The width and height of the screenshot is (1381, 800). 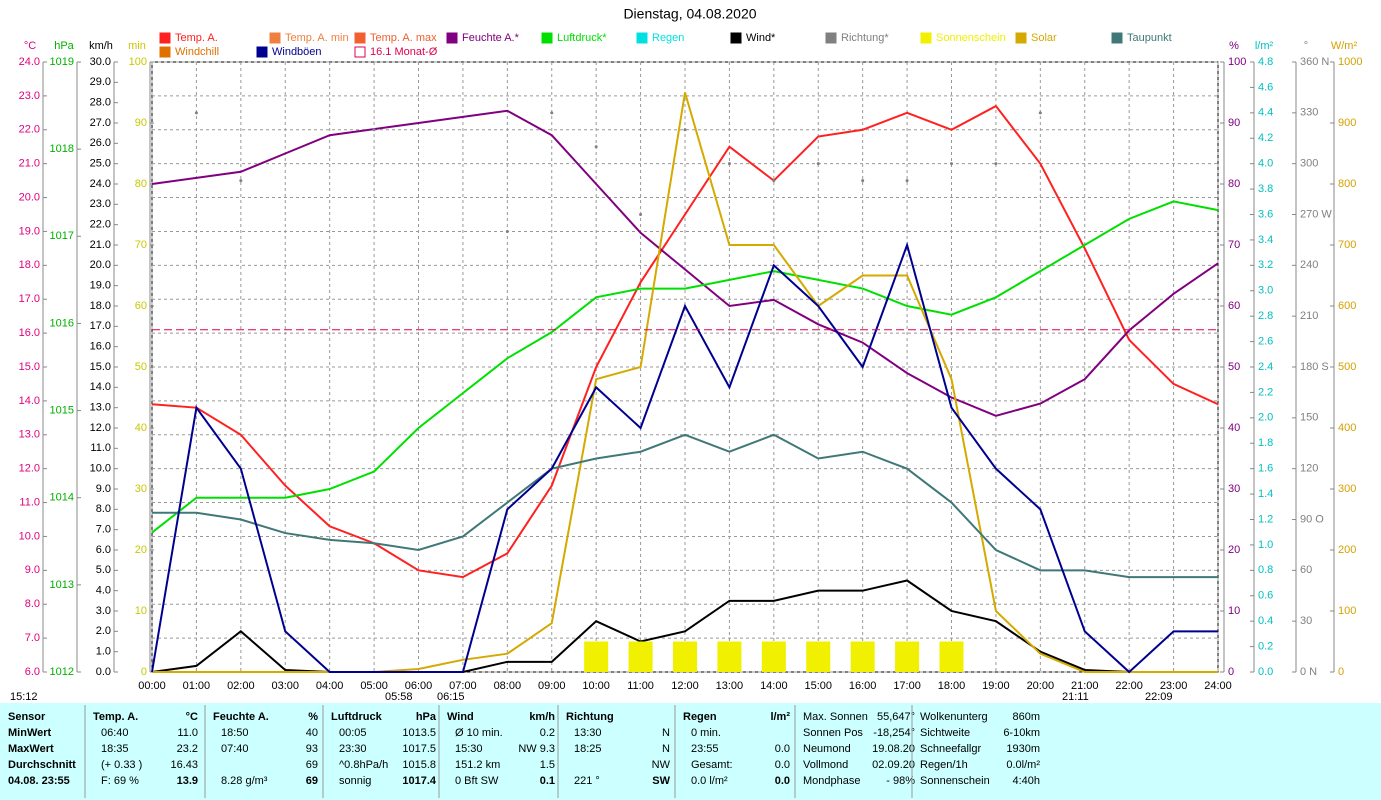 What do you see at coordinates (100, 184) in the screenshot?
I see `y-tick-label: 24.0` at bounding box center [100, 184].